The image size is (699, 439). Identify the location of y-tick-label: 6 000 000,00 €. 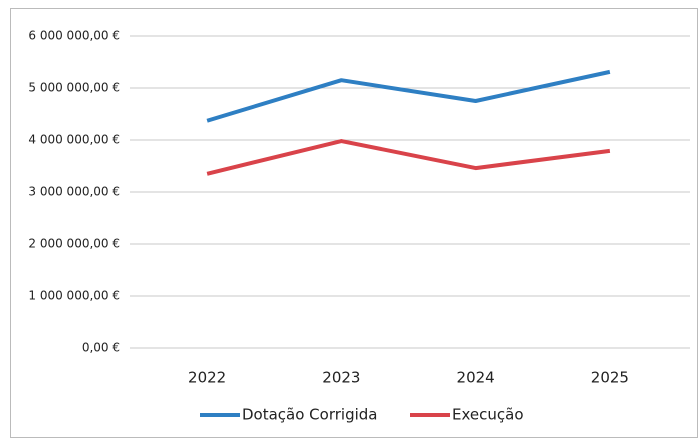
(74, 36).